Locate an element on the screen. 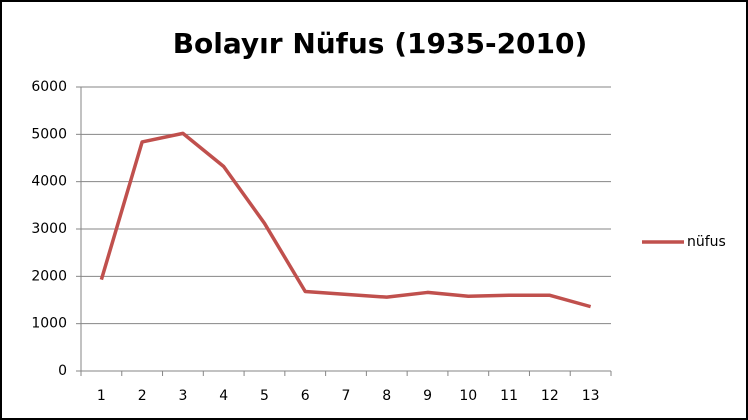  chart-title: Bolayır Nüfus (1935-2010) is located at coordinates (380, 43).